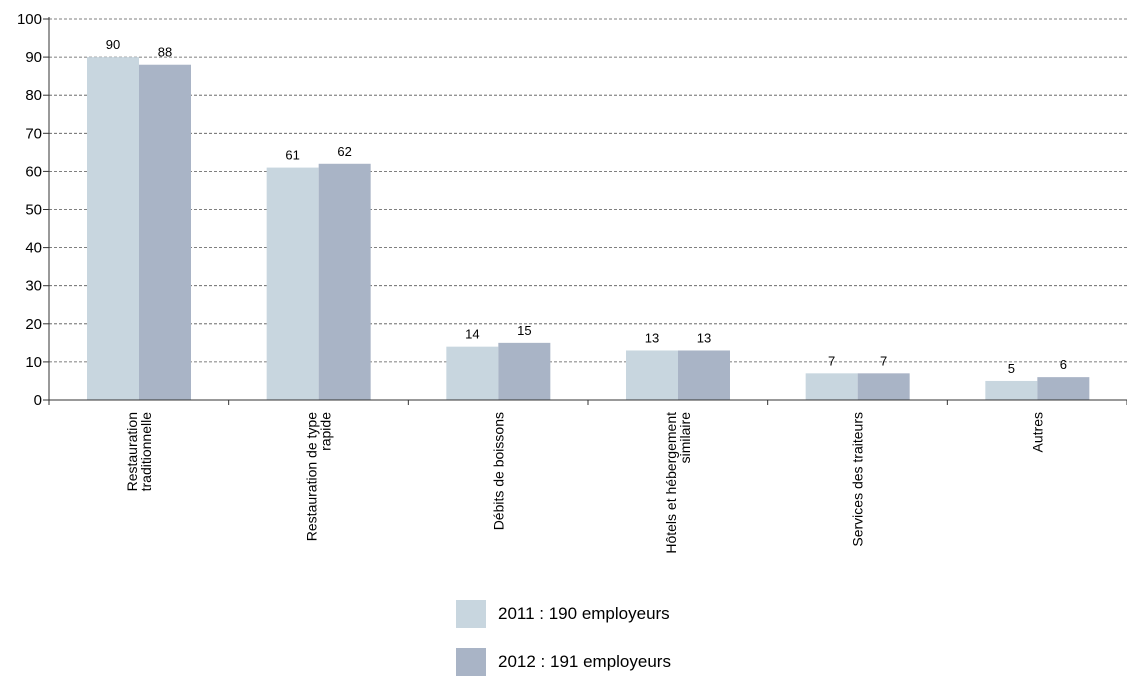 The height and width of the screenshot is (696, 1127). What do you see at coordinates (883, 360) in the screenshot?
I see `bar-label-4-1: 7` at bounding box center [883, 360].